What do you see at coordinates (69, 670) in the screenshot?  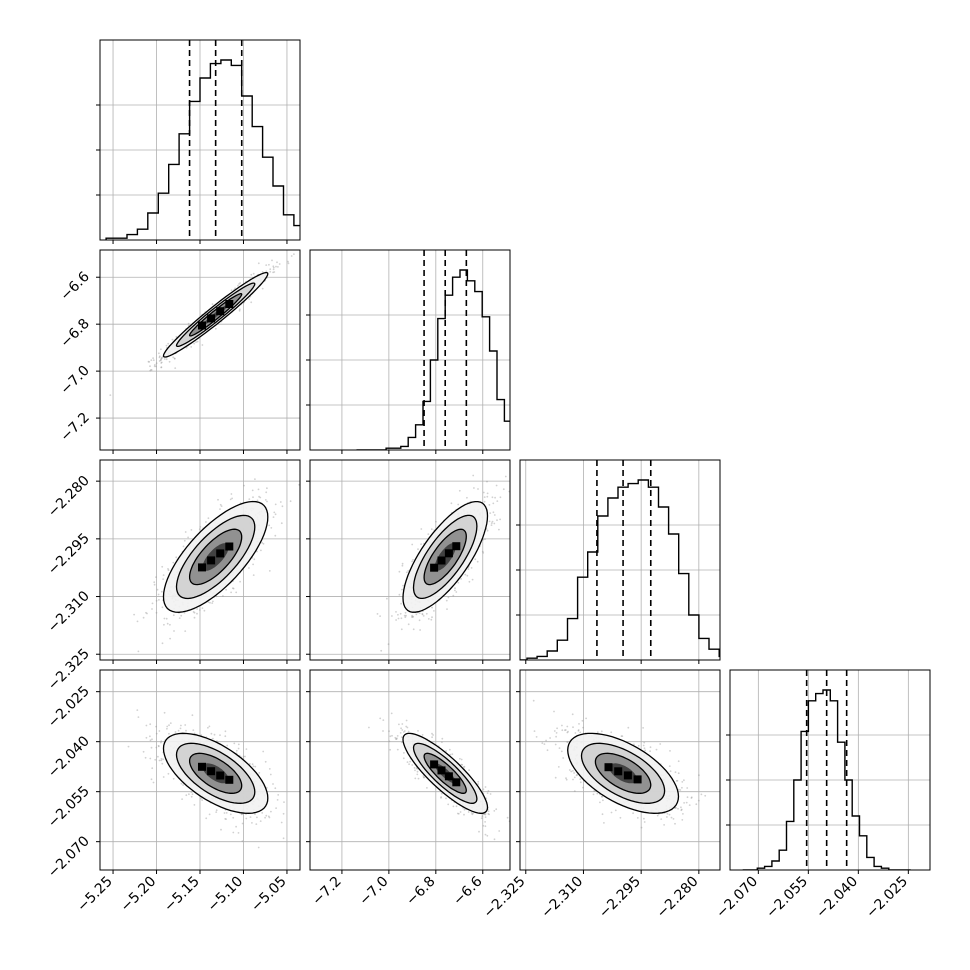 I see `y-tick-label: −2.325` at bounding box center [69, 670].